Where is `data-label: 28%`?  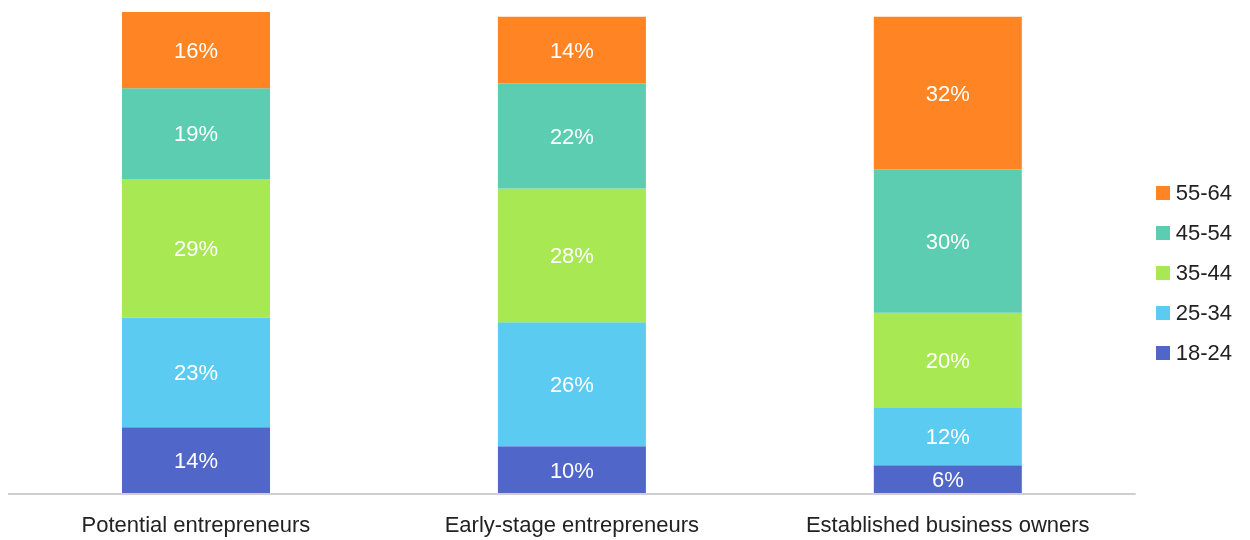 data-label: 28% is located at coordinates (571, 255).